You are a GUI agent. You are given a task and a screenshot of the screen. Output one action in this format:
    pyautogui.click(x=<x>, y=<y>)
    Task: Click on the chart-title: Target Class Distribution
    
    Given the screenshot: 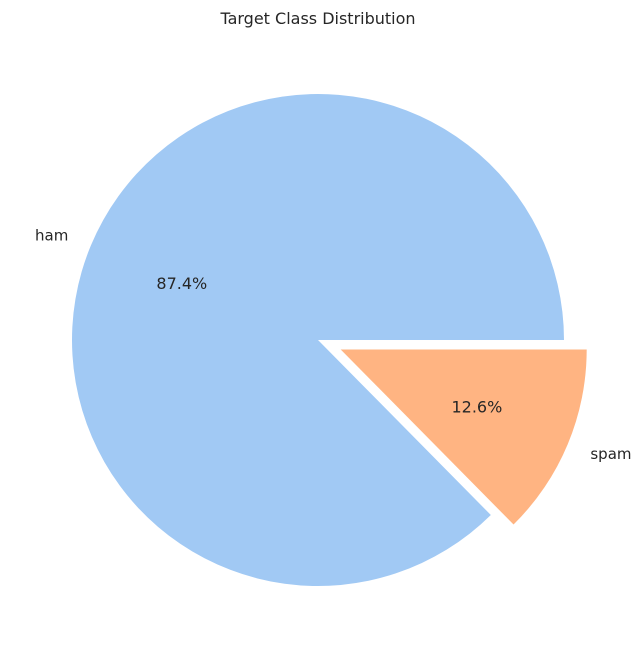 What is the action you would take?
    pyautogui.click(x=317, y=18)
    